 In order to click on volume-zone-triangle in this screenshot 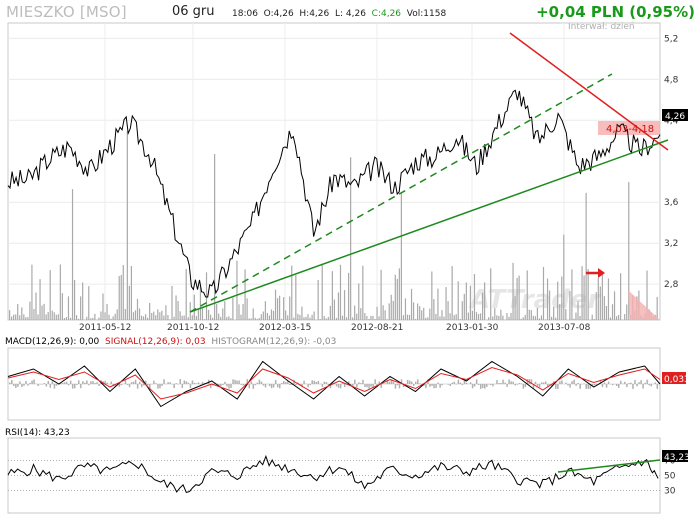, I will do `click(644, 305)`.